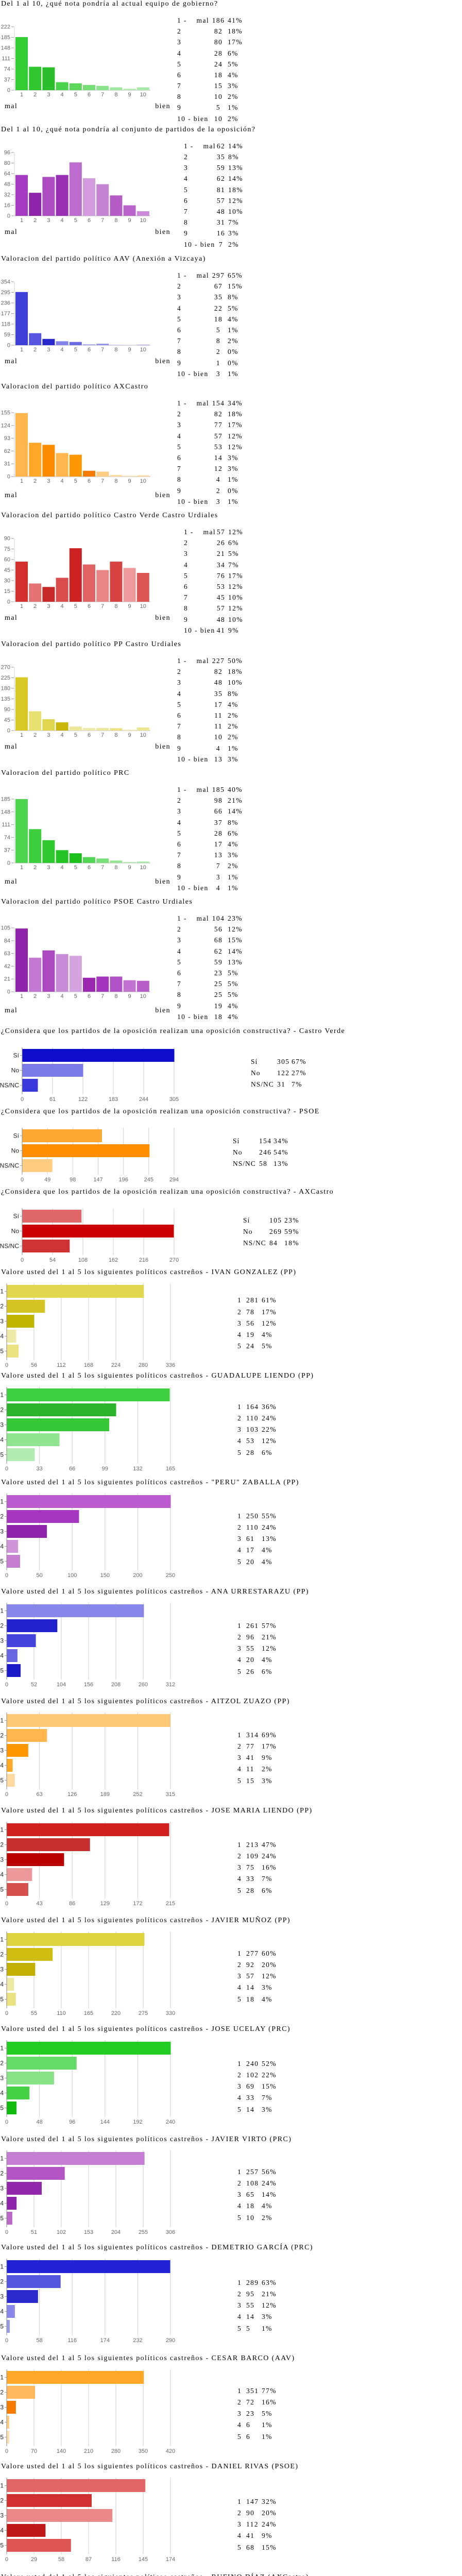  Describe the element at coordinates (116, 1365) in the screenshot. I see `svg-text: 224` at that location.